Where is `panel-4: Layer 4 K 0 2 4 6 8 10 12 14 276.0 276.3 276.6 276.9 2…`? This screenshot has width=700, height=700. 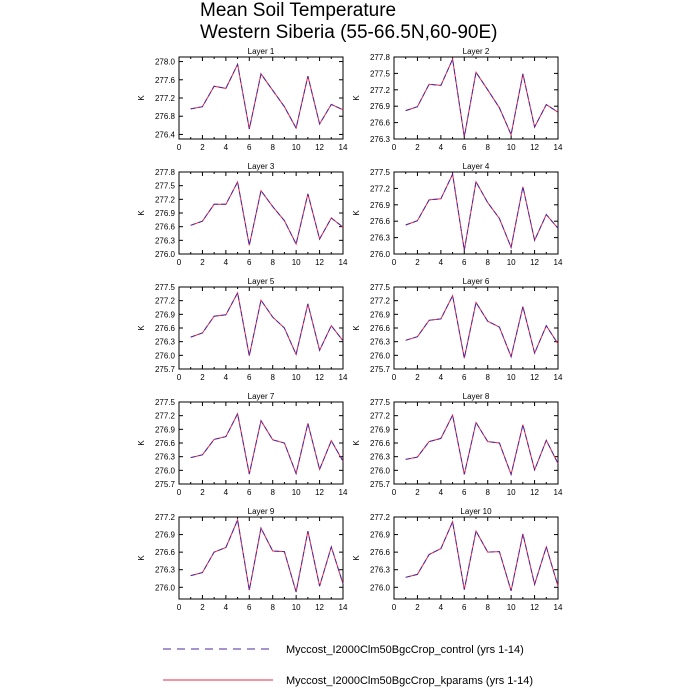
panel-4: Layer 4 K 0 2 4 6 8 10 12 14 276.0 276.3 276.6 276.9 2… is located at coordinates (457, 214).